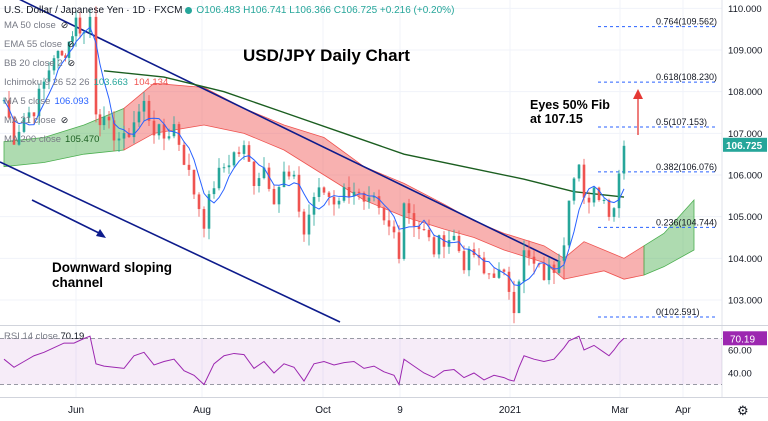 This screenshot has height=421, width=768. What do you see at coordinates (47, 101) in the screenshot?
I see `indicator-row: MA 5 close 106.093` at bounding box center [47, 101].